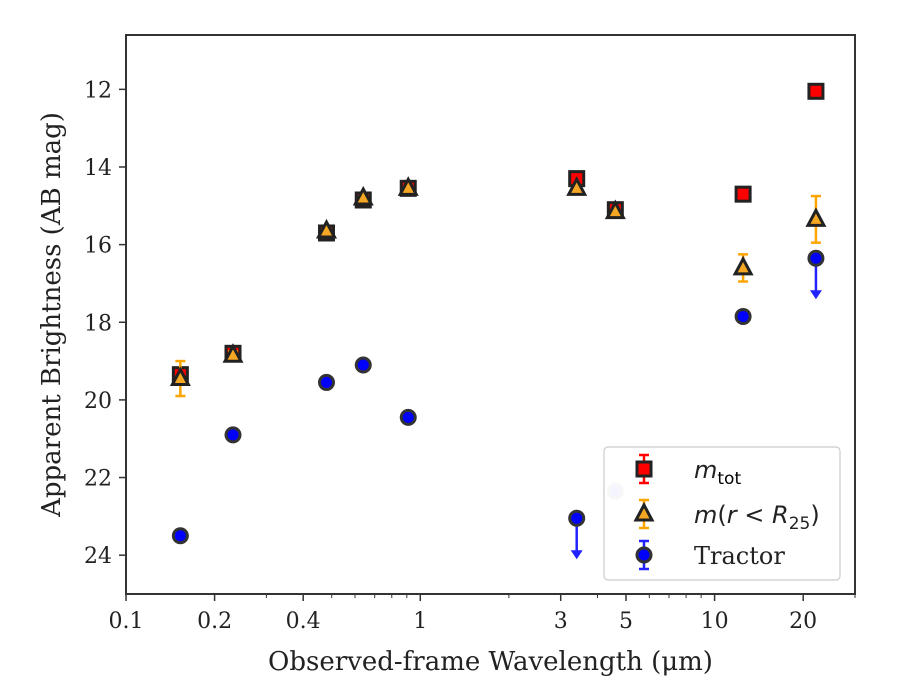 The image size is (900, 700). I want to click on x-axis-title: Observed-frame Wavelength (μm), so click(490, 662).